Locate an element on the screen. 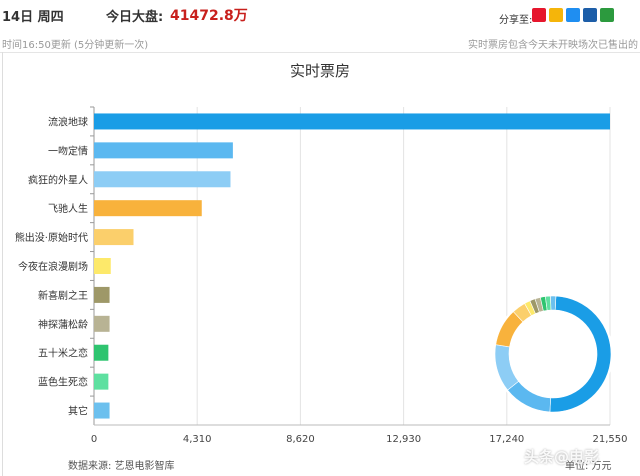 Image resolution: width=640 pixels, height=476 pixels. x-tick-label: 12,930 is located at coordinates (403, 439).